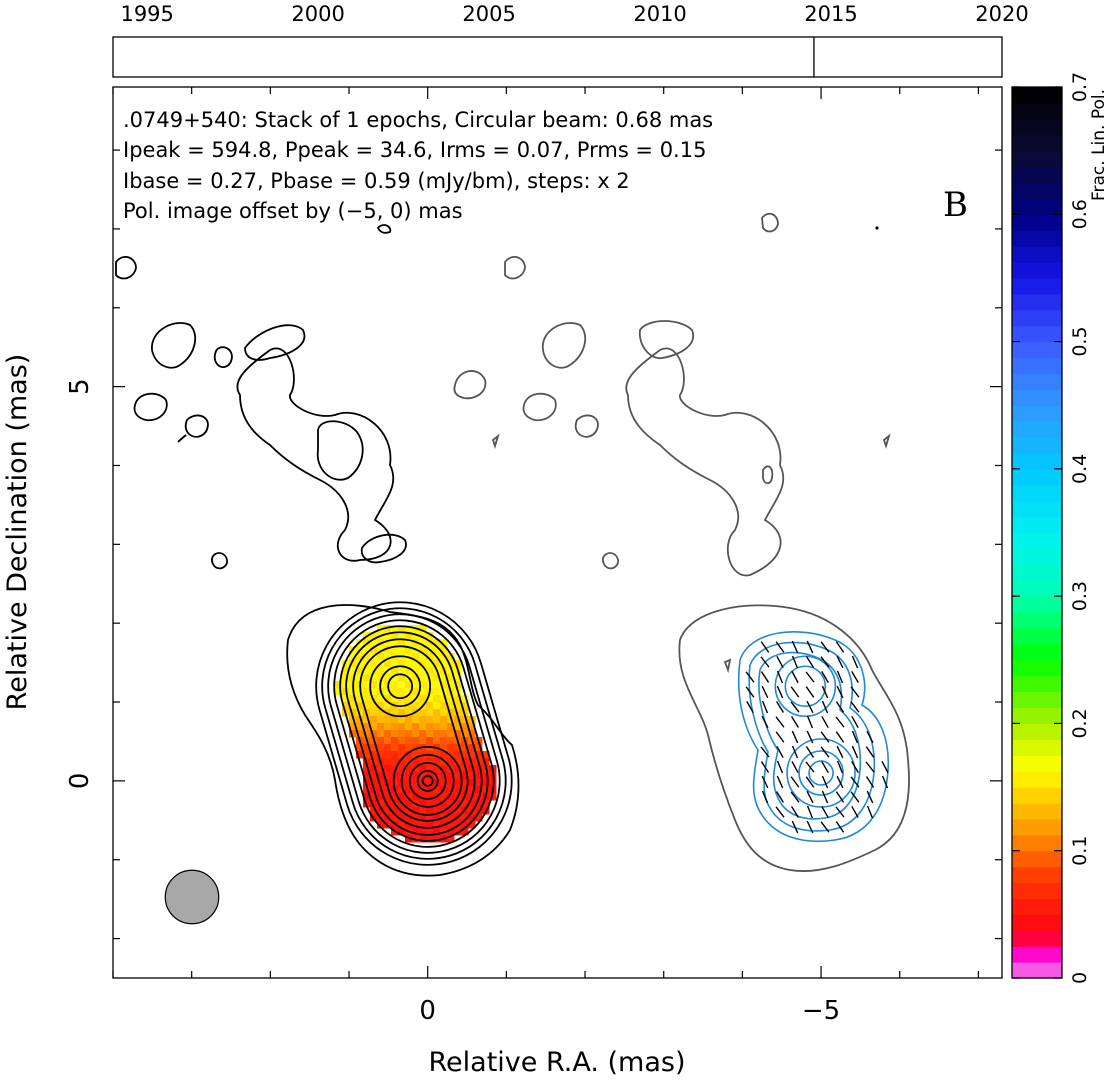 The height and width of the screenshot is (1085, 1111). I want to click on colorbar-label: Frac. Lin. Pol., so click(1099, 145).